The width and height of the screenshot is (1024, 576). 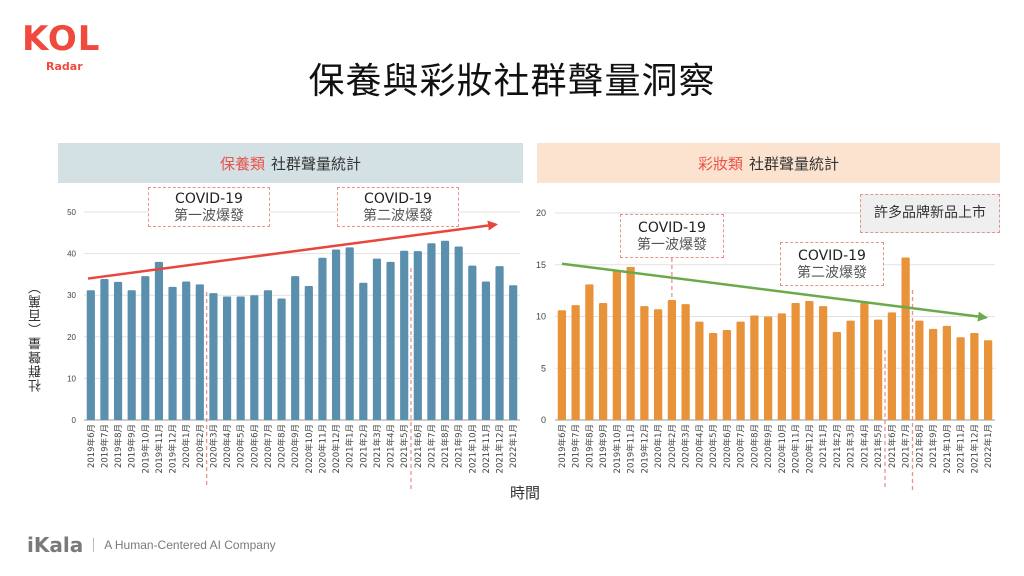 What do you see at coordinates (254, 446) in the screenshot?
I see `skincare-x-tick-label: 2020年6月` at bounding box center [254, 446].